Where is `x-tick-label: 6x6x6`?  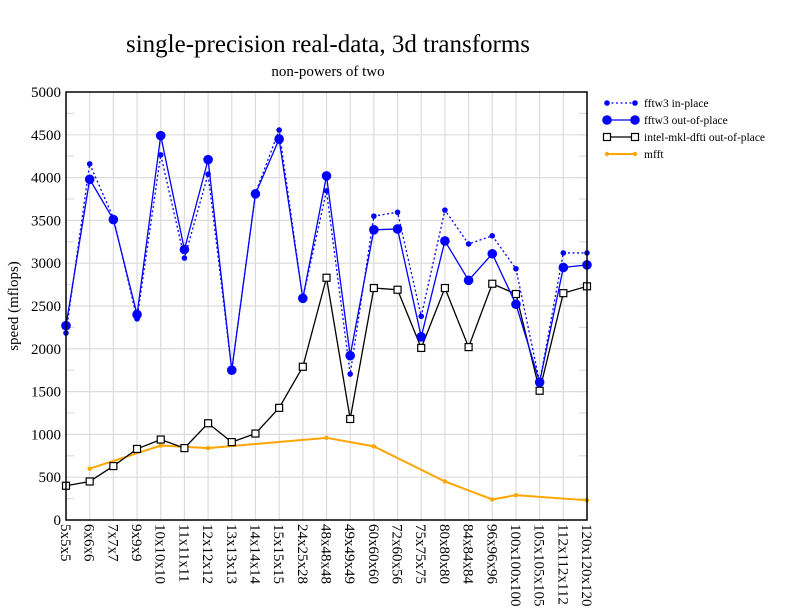 x-tick-label: 6x6x6 is located at coordinates (89, 543).